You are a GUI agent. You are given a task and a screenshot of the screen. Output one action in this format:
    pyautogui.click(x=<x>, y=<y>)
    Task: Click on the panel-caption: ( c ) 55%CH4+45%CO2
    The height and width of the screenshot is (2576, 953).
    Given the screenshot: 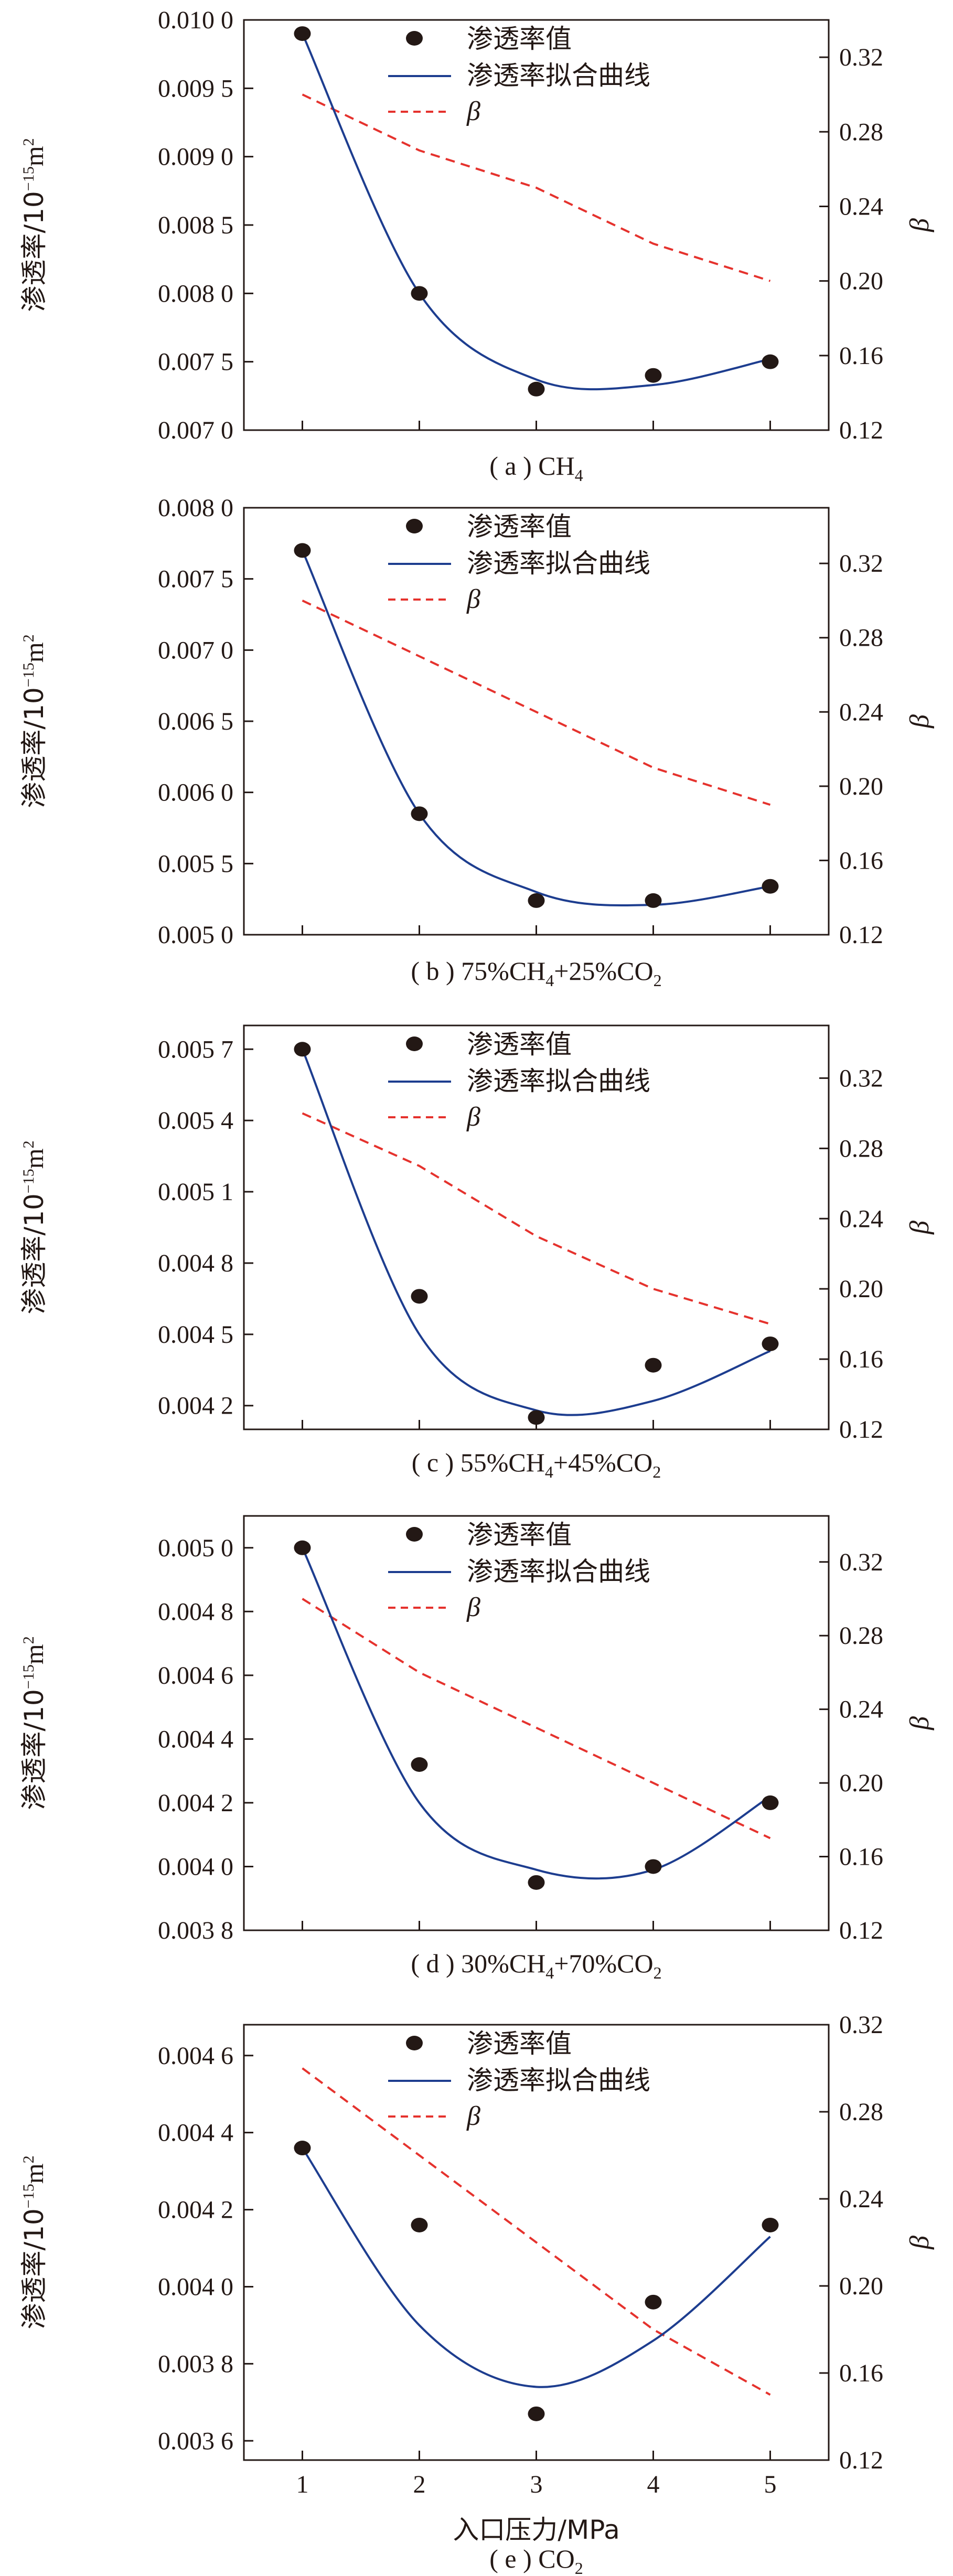 What is the action you would take?
    pyautogui.click(x=536, y=1464)
    